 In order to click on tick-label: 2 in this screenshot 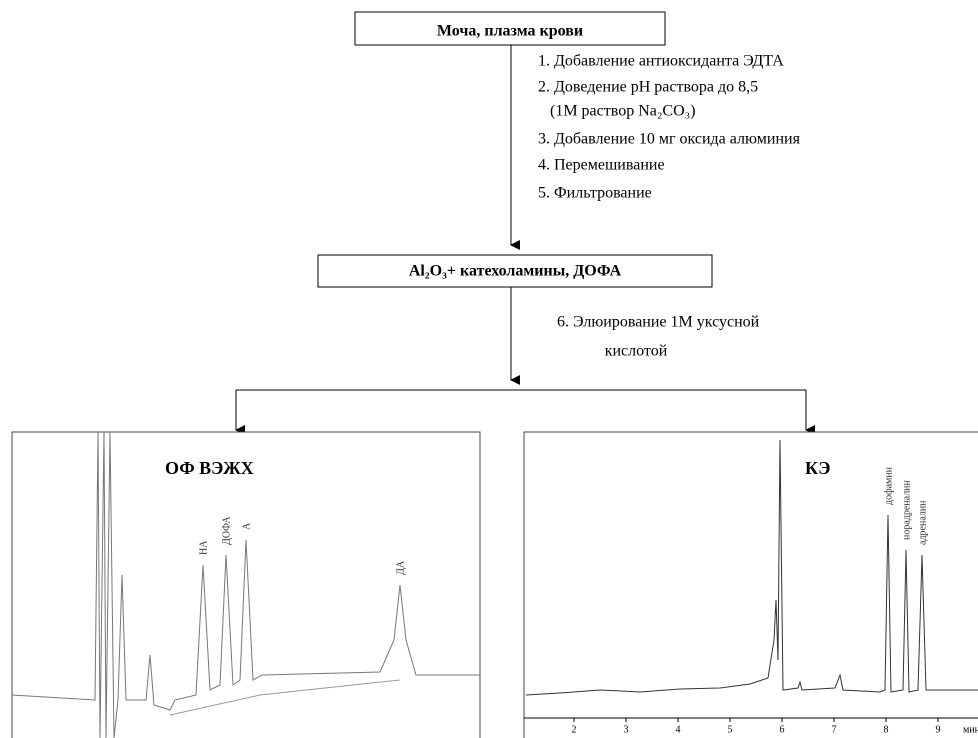, I will do `click(574, 729)`.